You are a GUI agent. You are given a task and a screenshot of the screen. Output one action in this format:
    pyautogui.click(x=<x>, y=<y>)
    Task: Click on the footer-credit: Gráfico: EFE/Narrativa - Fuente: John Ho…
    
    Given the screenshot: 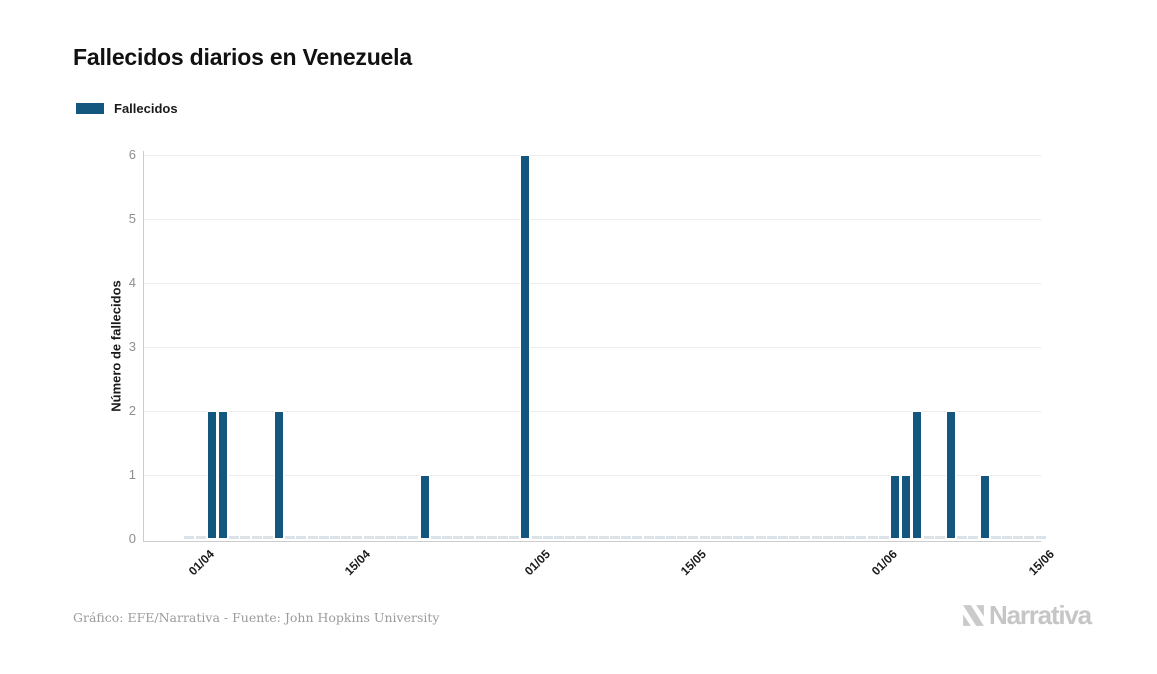 What is the action you would take?
    pyautogui.click(x=256, y=617)
    